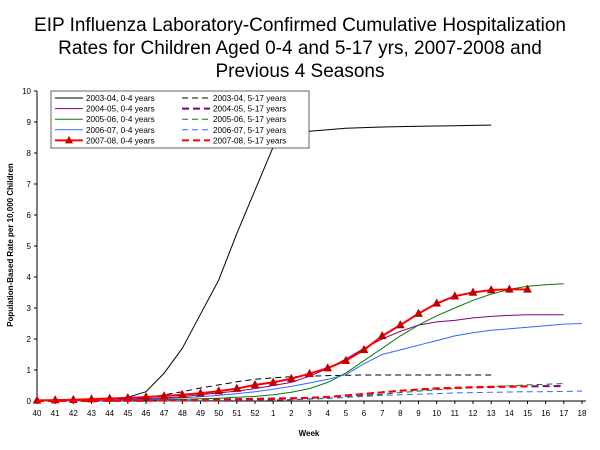 The height and width of the screenshot is (450, 600). I want to click on x-tick-label: 46, so click(146, 413).